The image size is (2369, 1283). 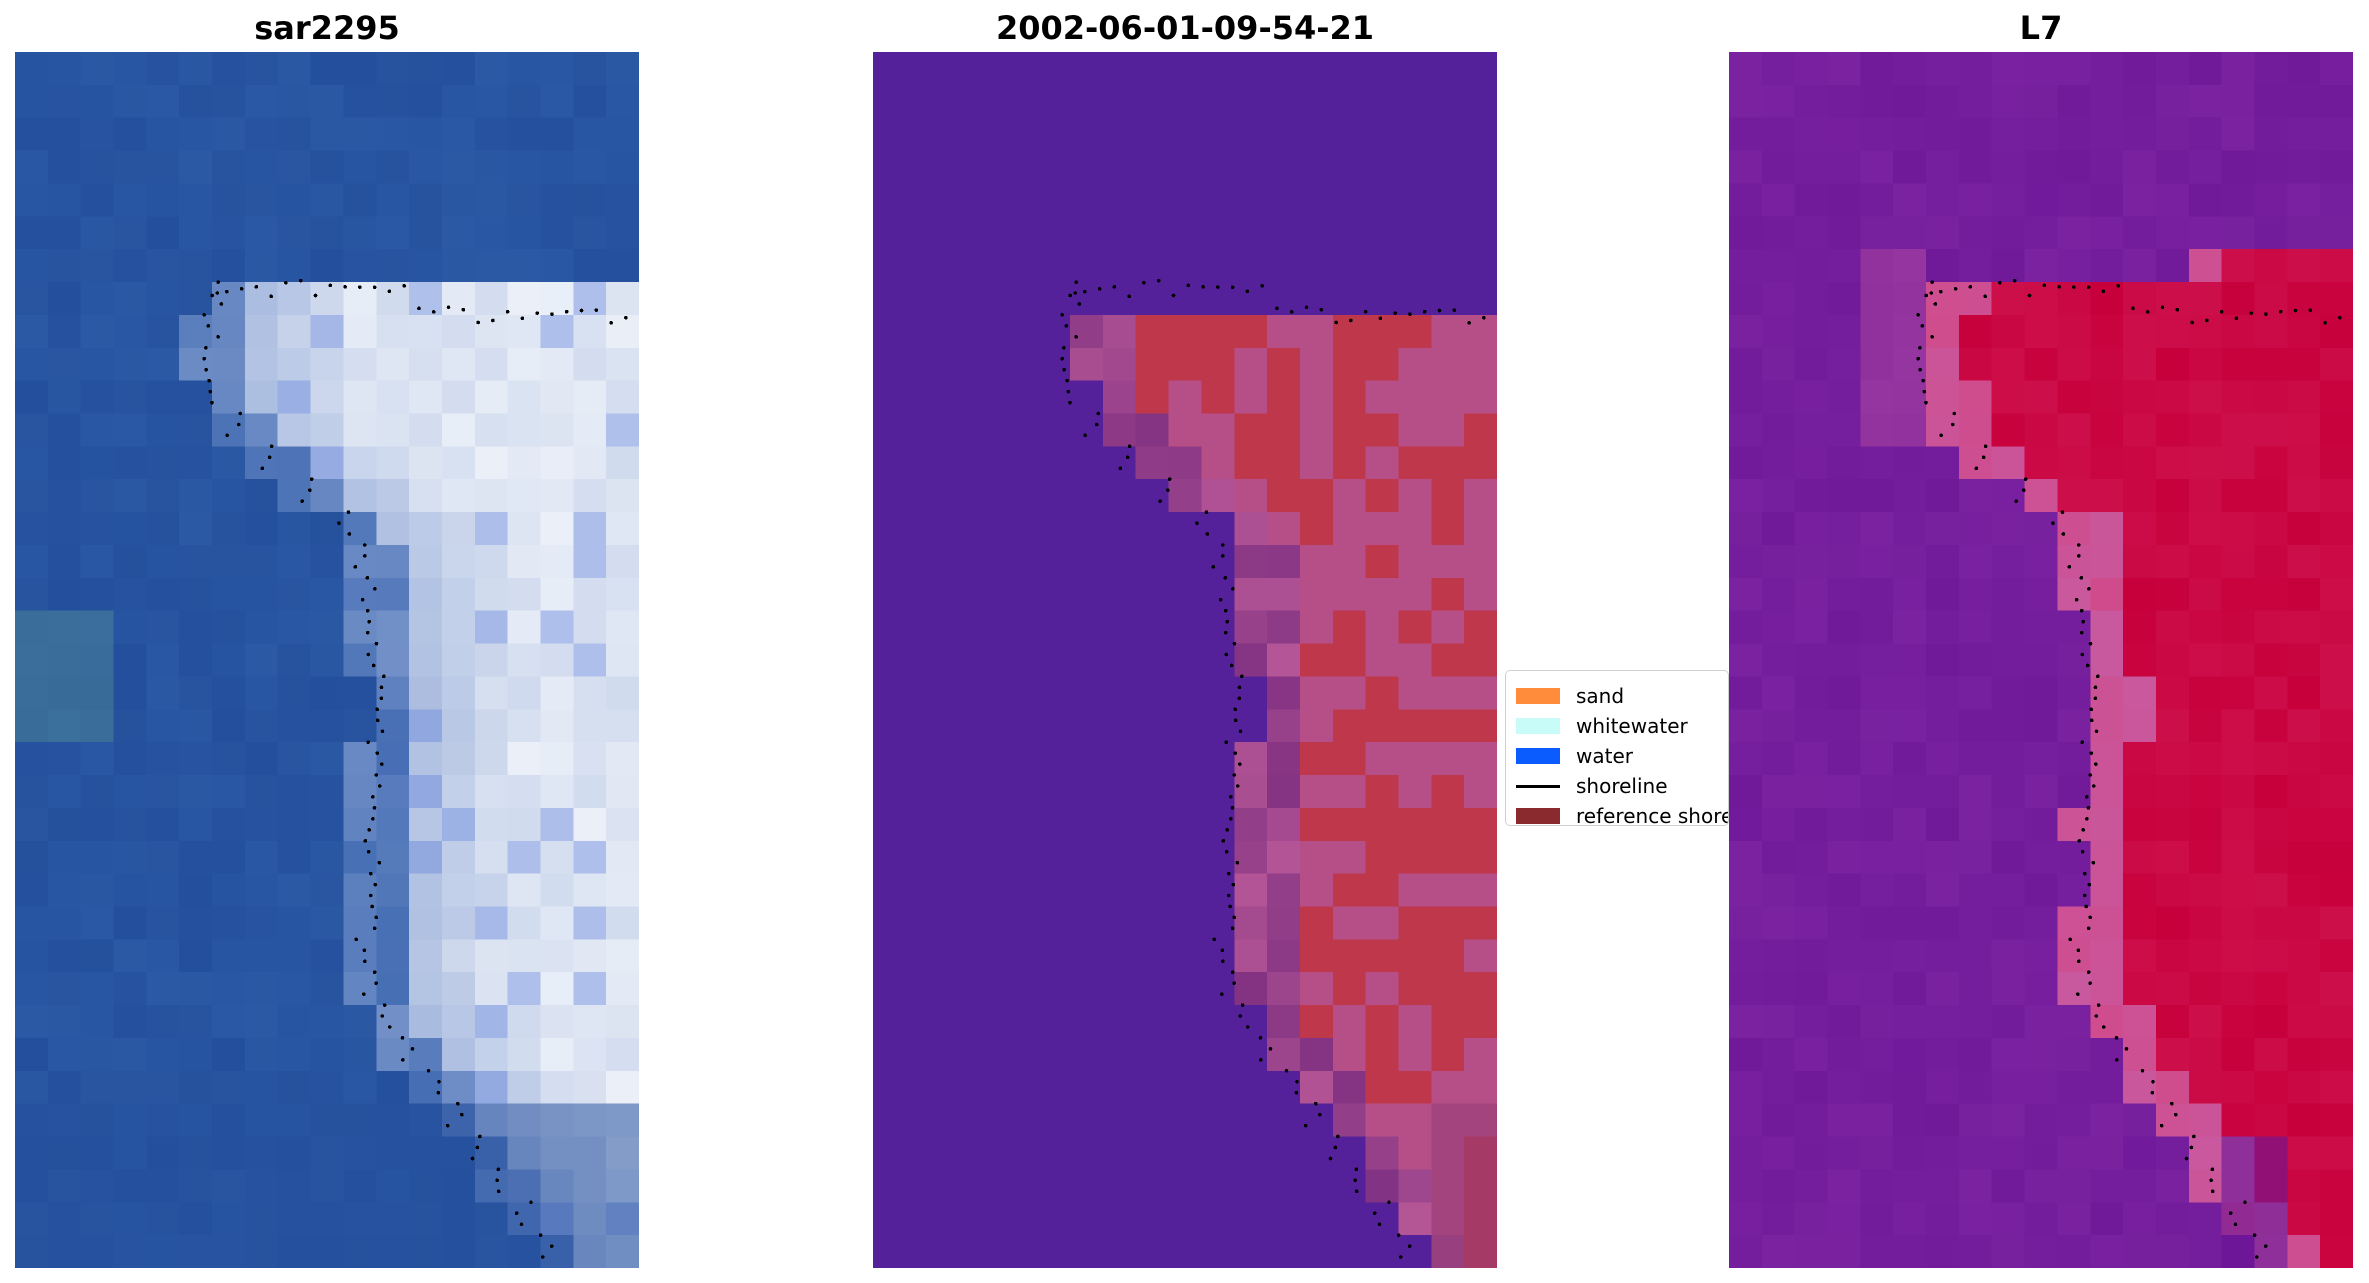 What do you see at coordinates (1652, 815) in the screenshot?
I see `legend-label-reference-shoreline: reference shoreline` at bounding box center [1652, 815].